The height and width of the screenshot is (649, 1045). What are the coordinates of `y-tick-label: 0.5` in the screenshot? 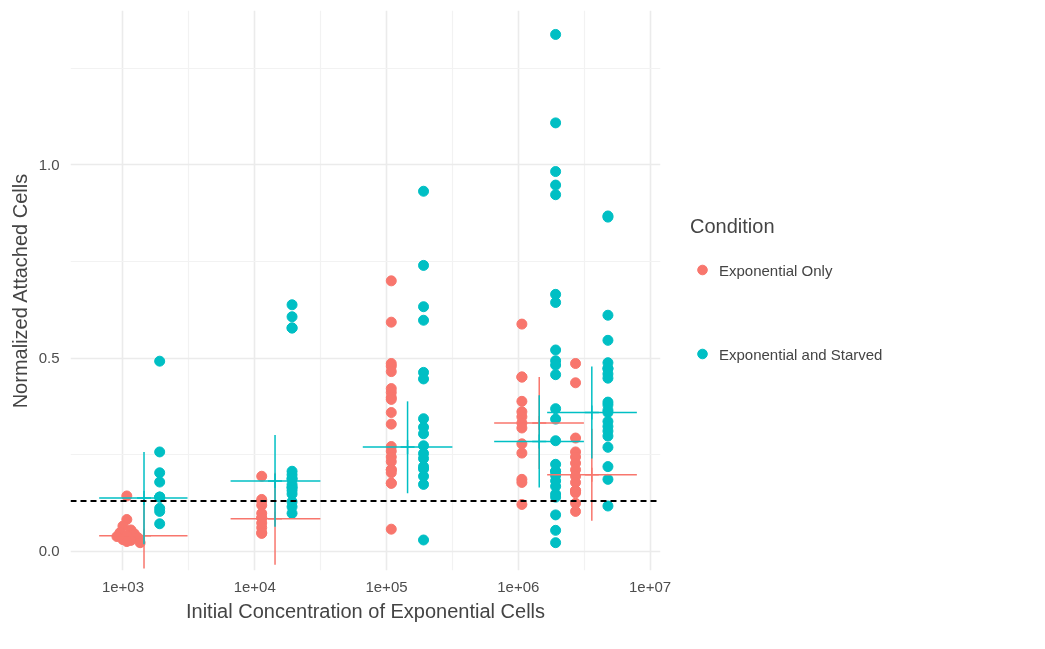 It's located at (49, 358).